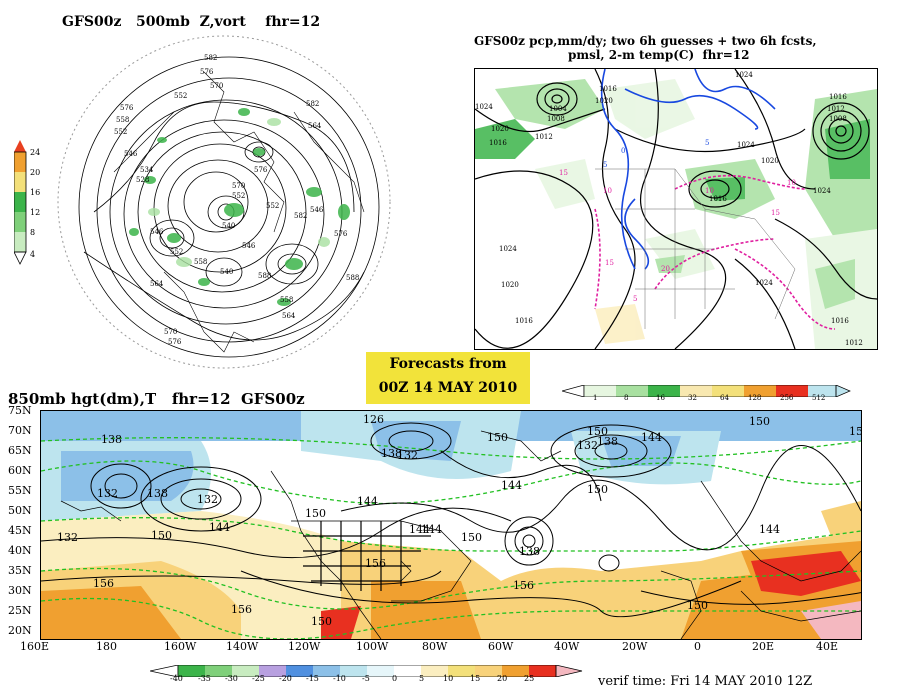  What do you see at coordinates (35, 212) in the screenshot?
I see `polar-cb-label: 12` at bounding box center [35, 212].